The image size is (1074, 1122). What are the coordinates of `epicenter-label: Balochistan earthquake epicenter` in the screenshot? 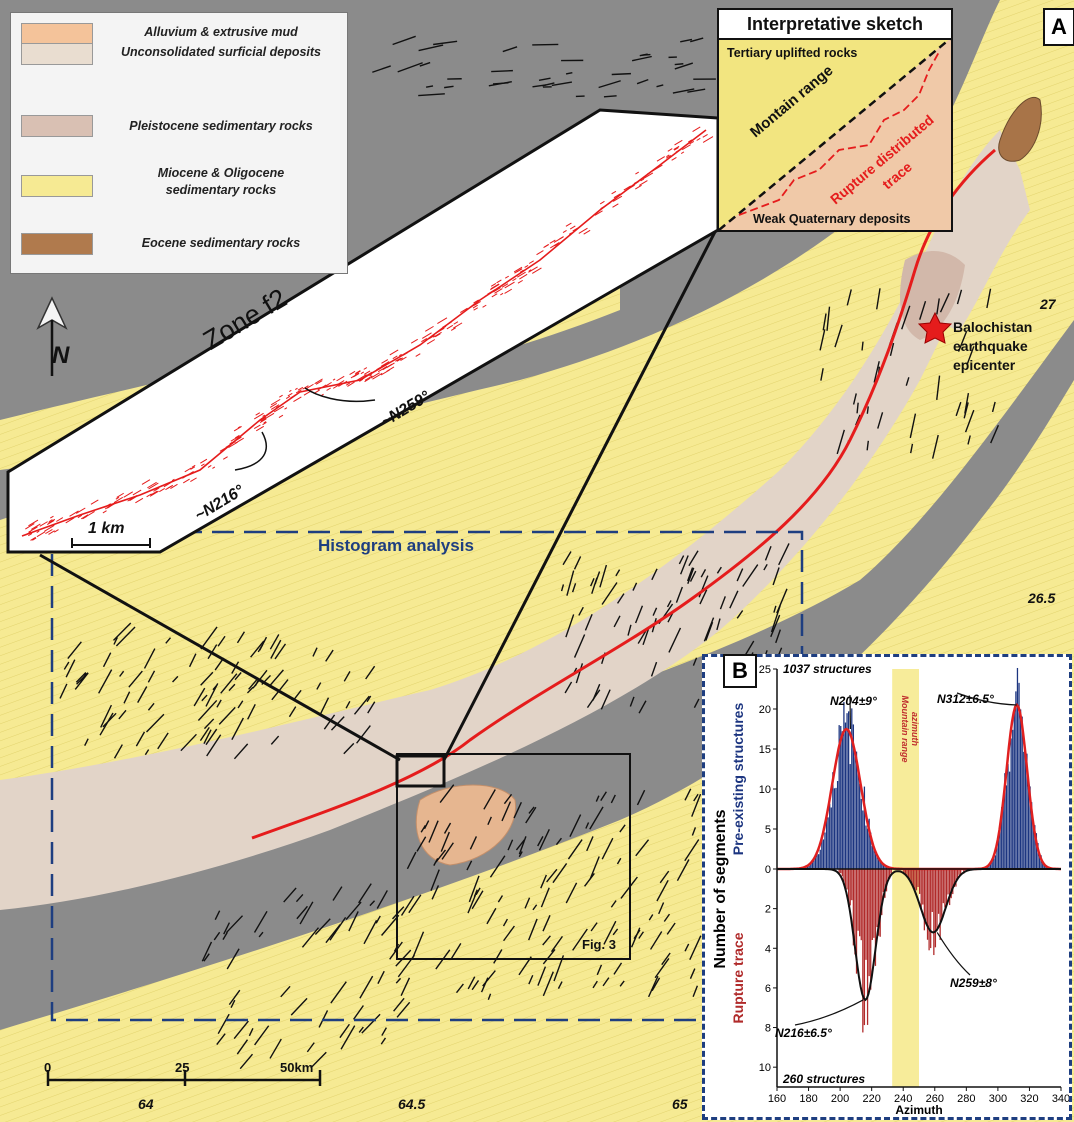 It's located at (992, 346).